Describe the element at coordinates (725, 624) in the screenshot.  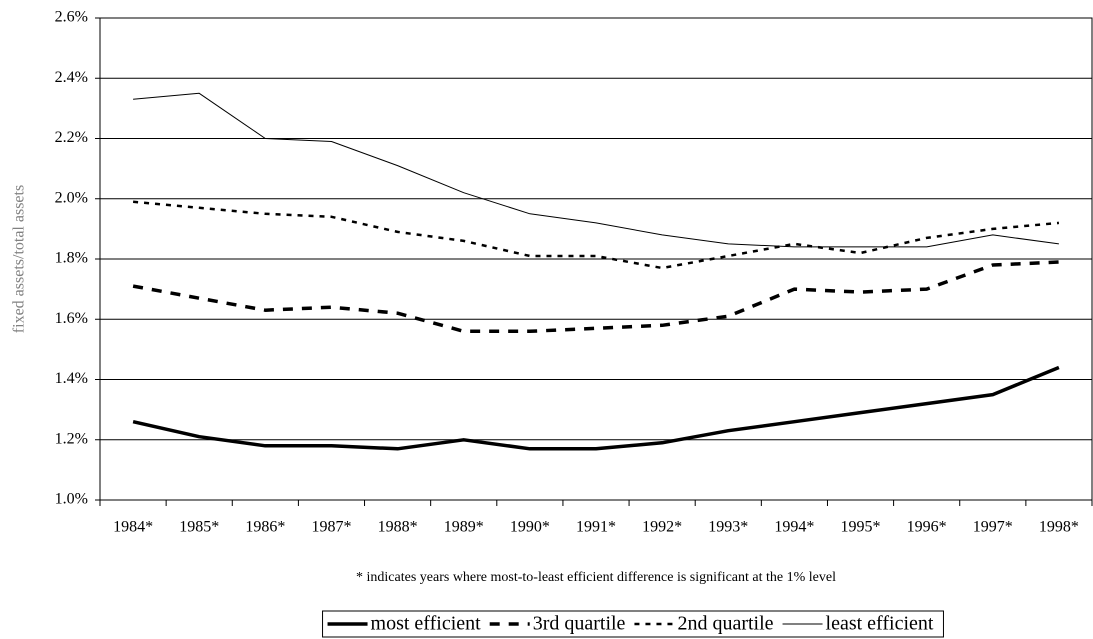
I see `legend-label: 2nd quartile` at that location.